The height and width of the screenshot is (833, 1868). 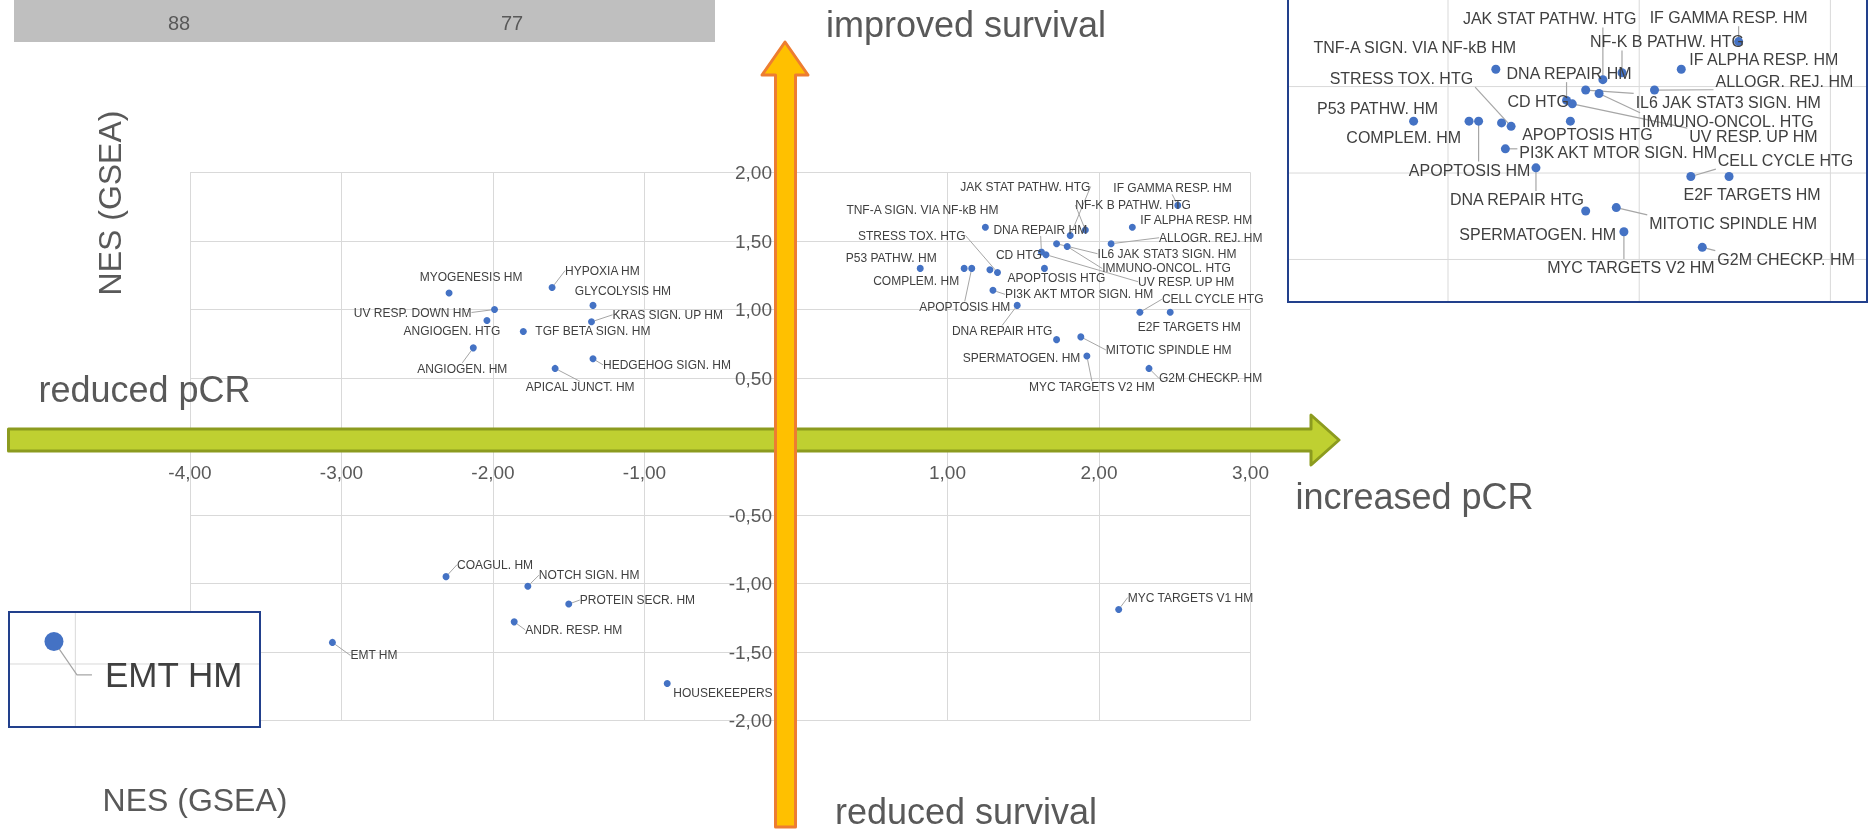 I want to click on data-label: CELL CYCLE HTG, so click(x=1212, y=299).